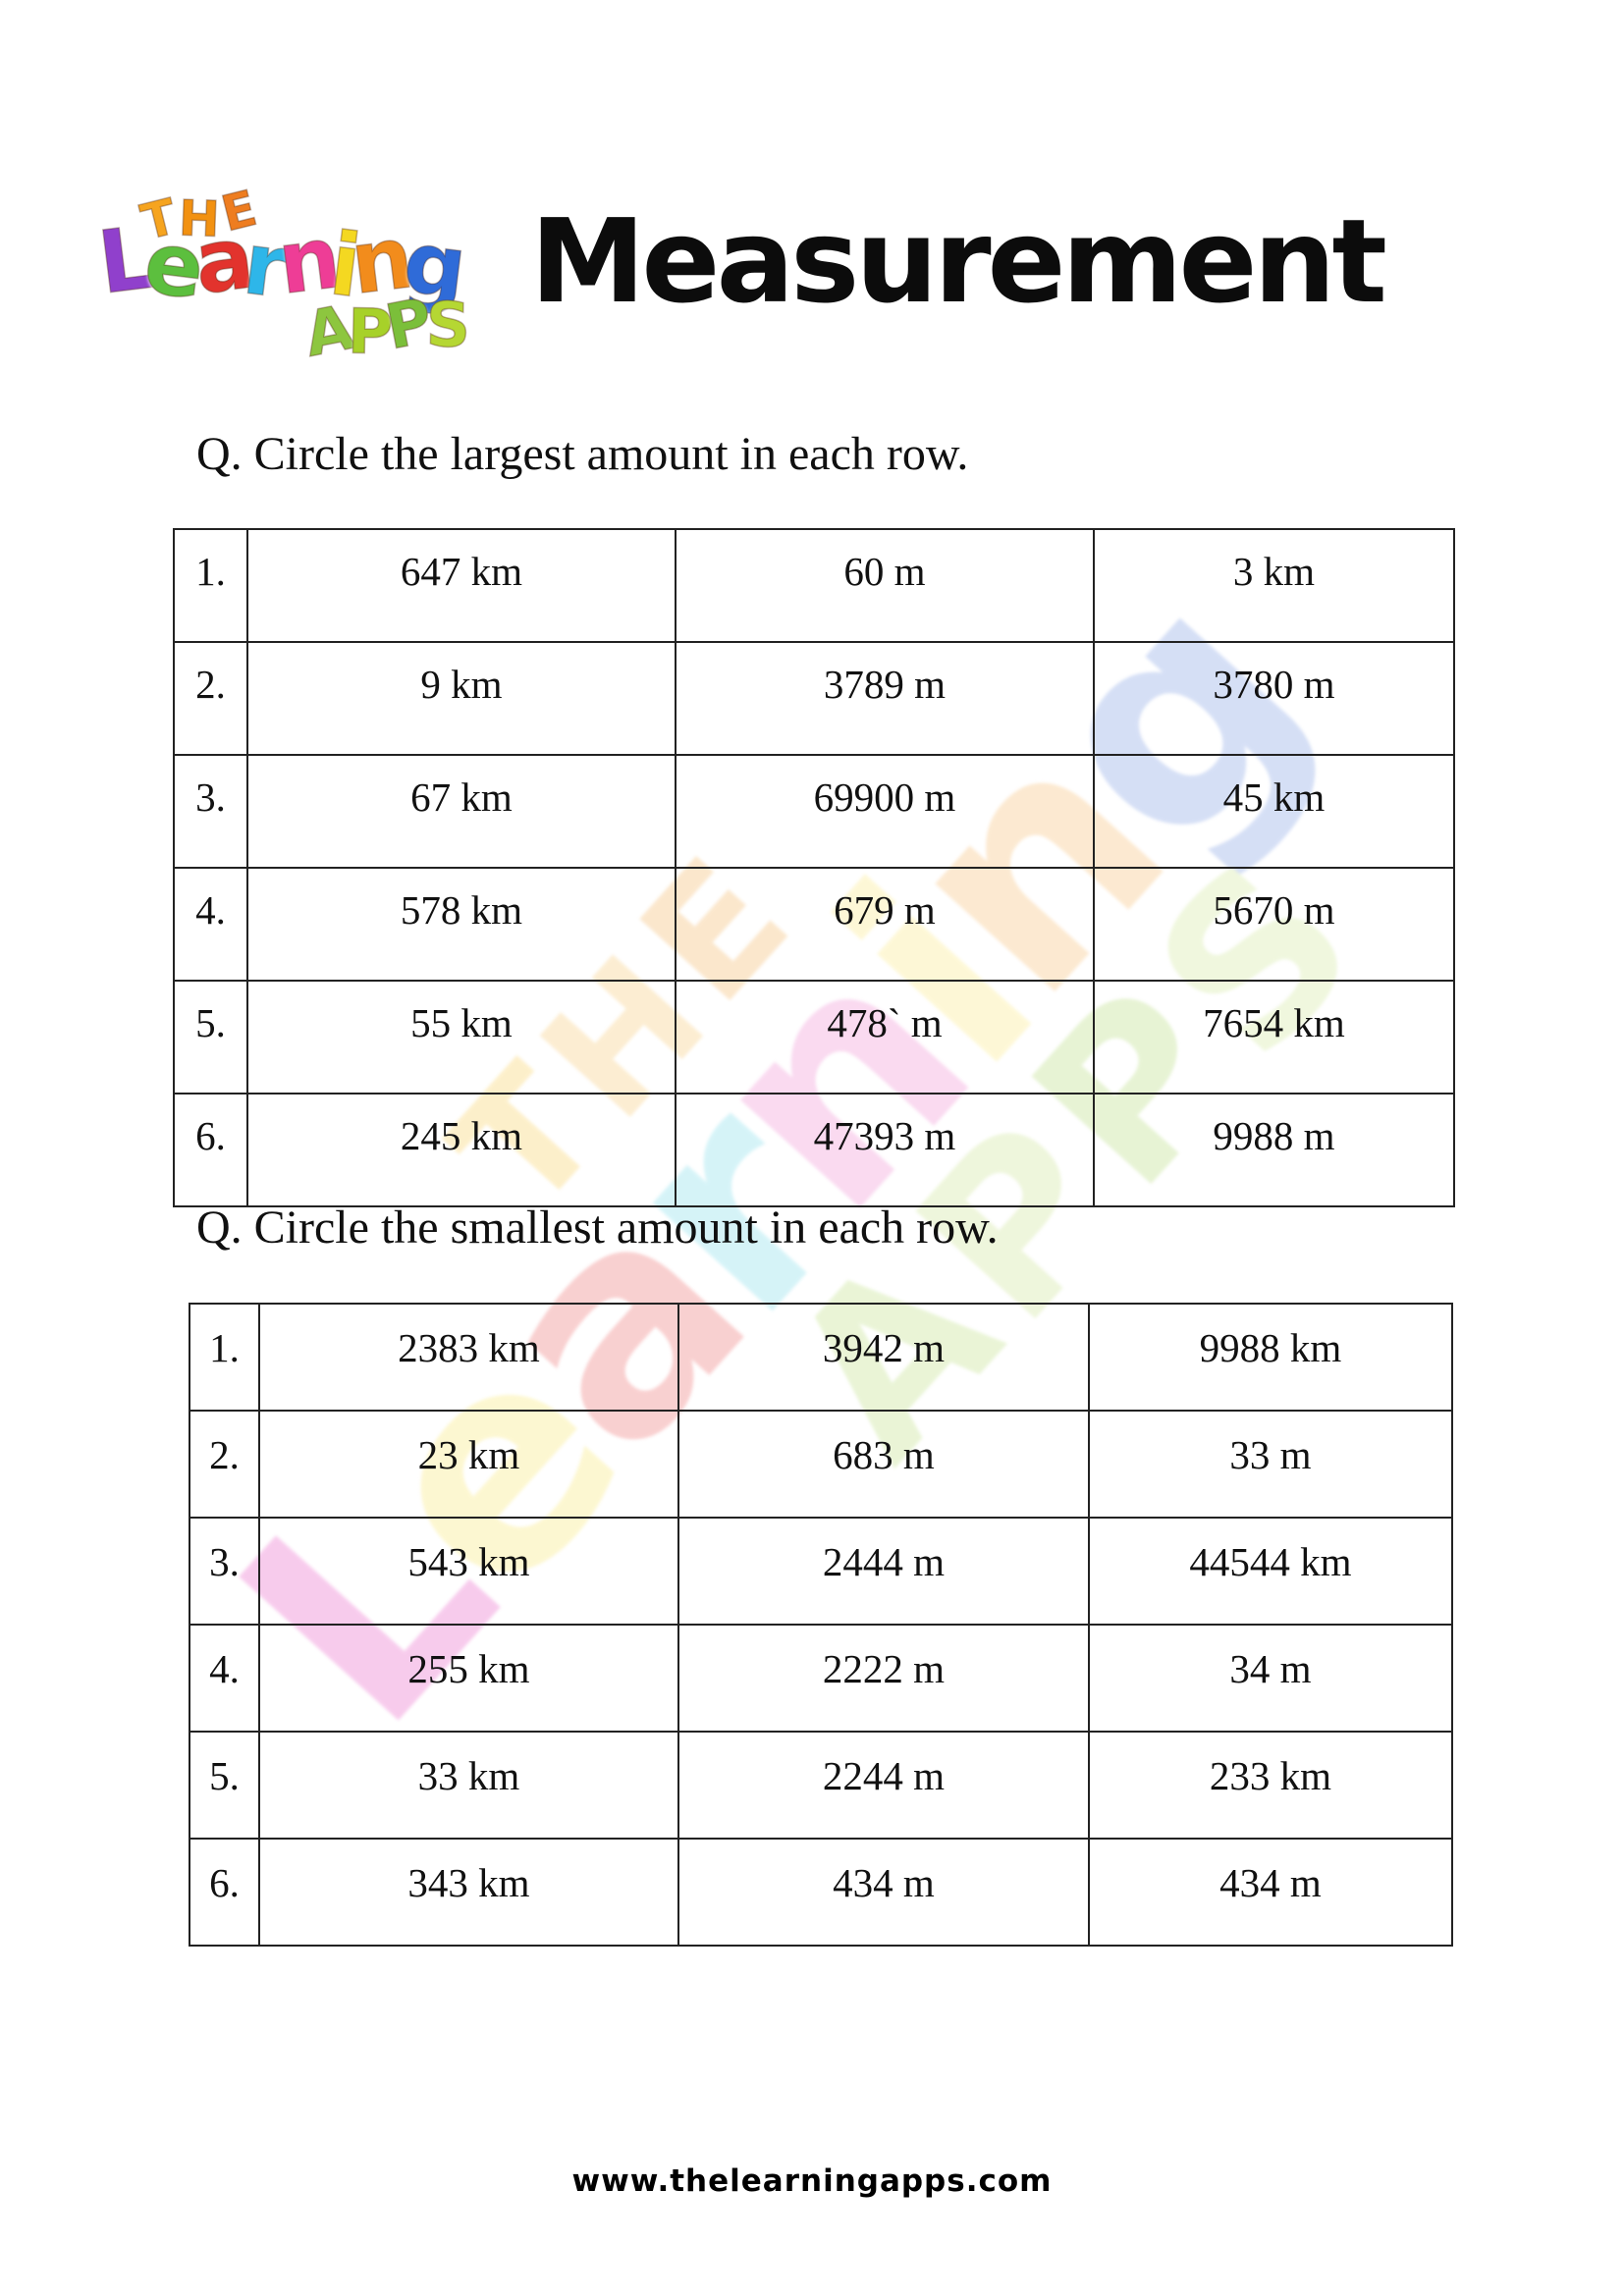 This screenshot has height=2296, width=1624. Describe the element at coordinates (885, 924) in the screenshot. I see `value-cell: 679 m` at that location.